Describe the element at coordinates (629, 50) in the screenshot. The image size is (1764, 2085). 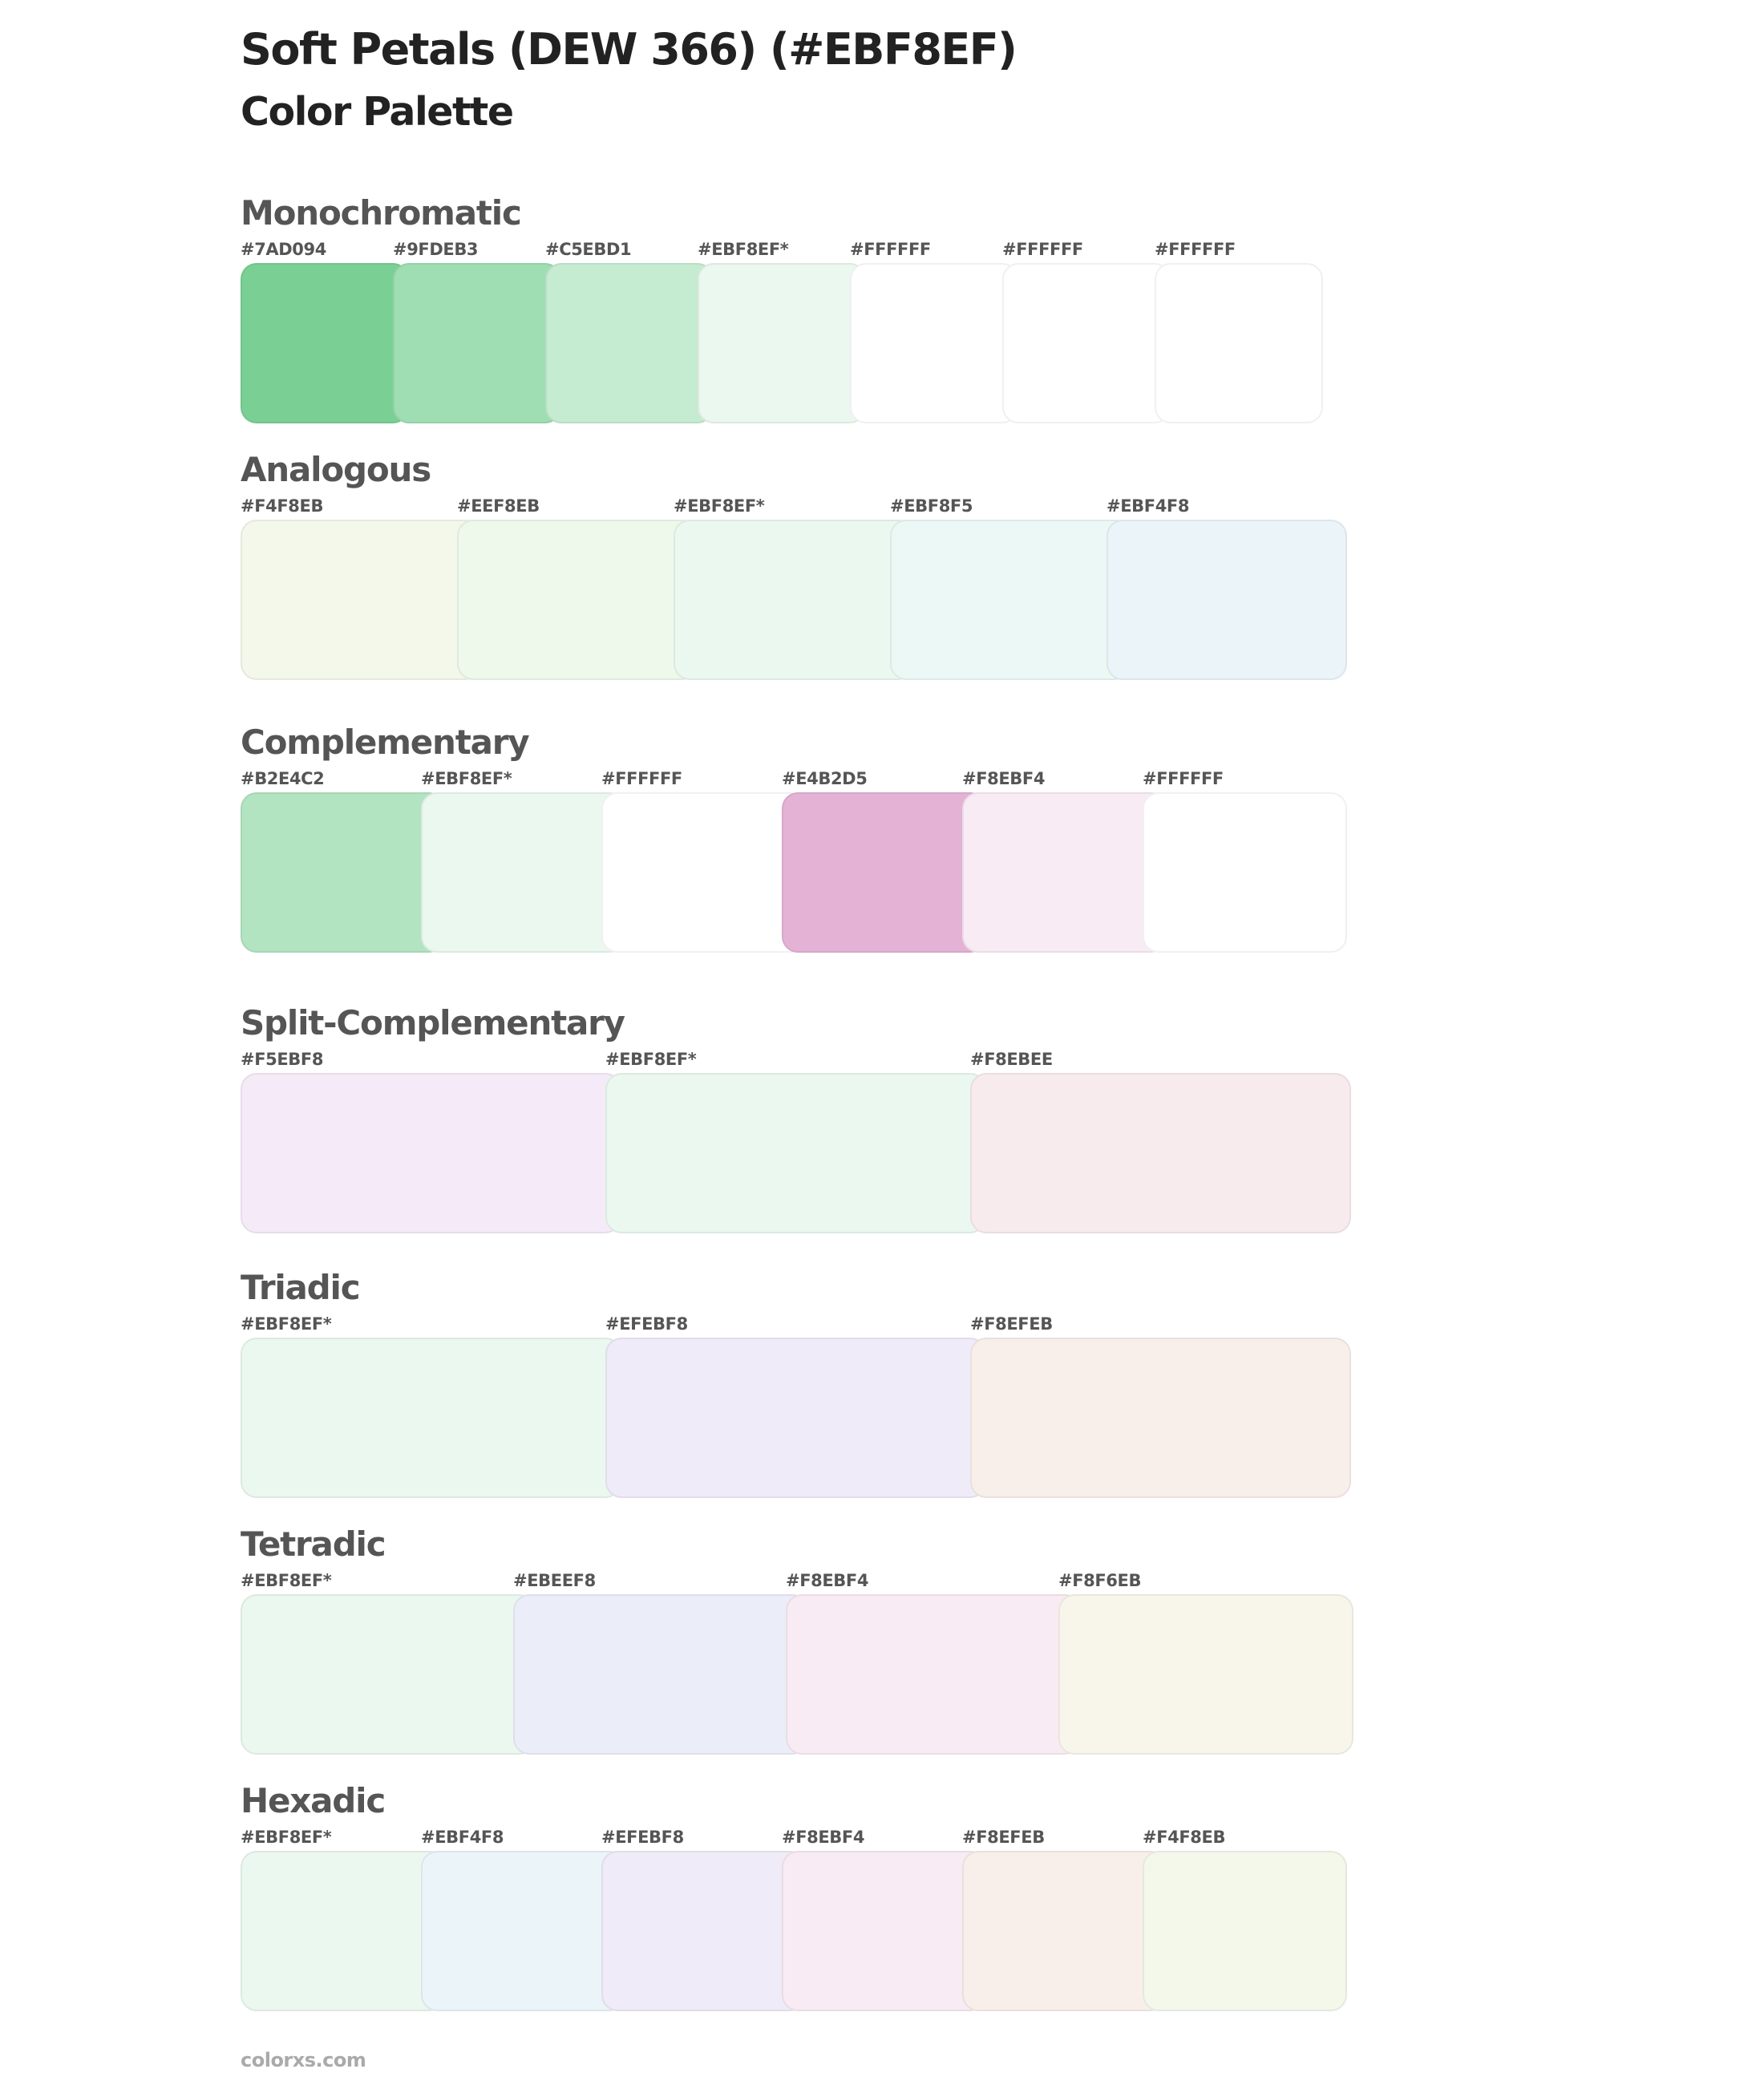
I see `page-title: Soft Petals (DEW 366) (#EBF8EF)` at that location.